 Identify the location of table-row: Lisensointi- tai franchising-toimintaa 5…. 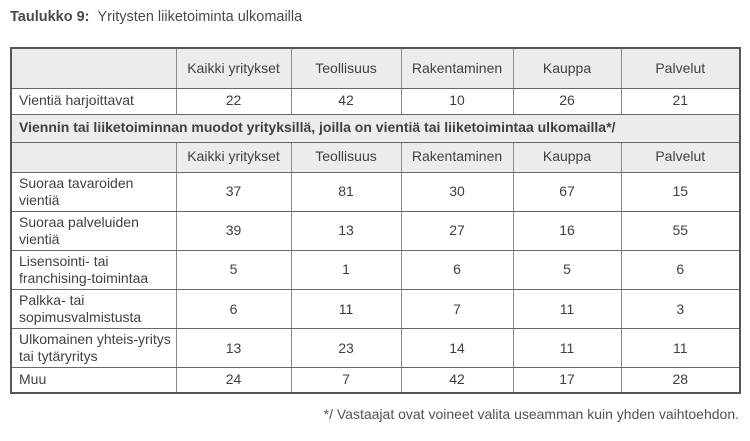
(375, 269).